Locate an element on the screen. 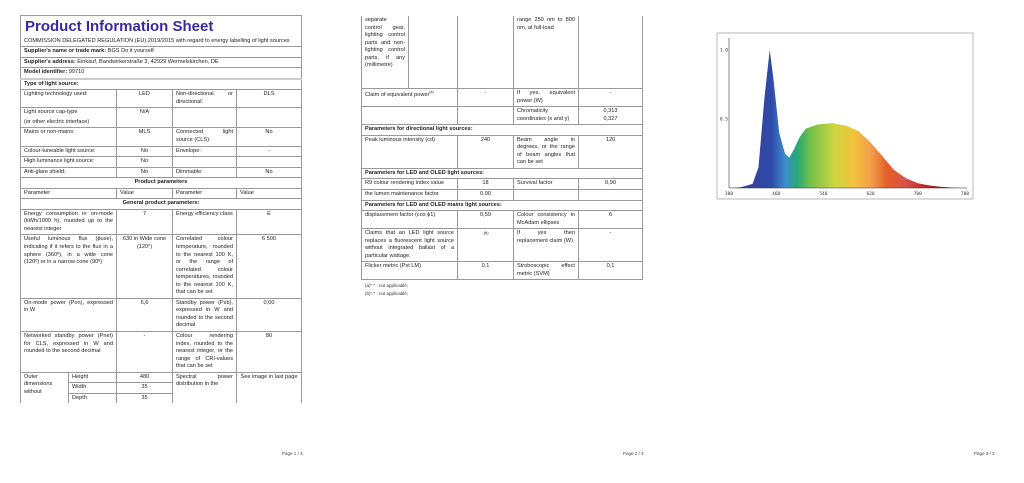 This screenshot has height=483, width=1024. footnote-ref: (a) is located at coordinates (431, 92).